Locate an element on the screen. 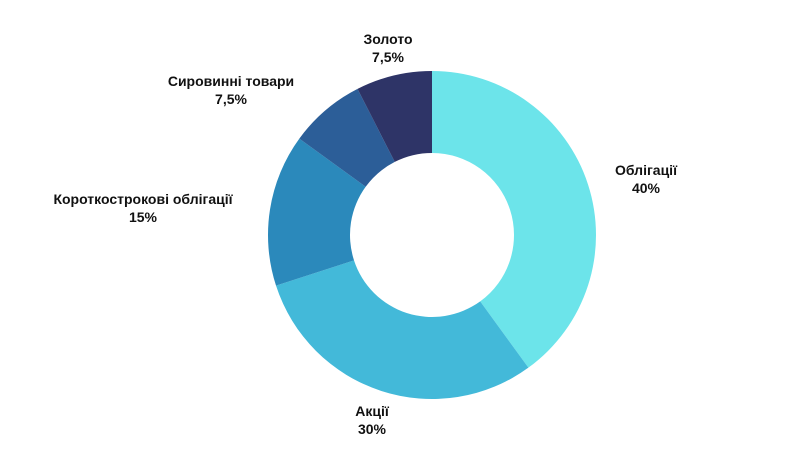  slice-label-name: Короткострокові облігації is located at coordinates (143, 199).